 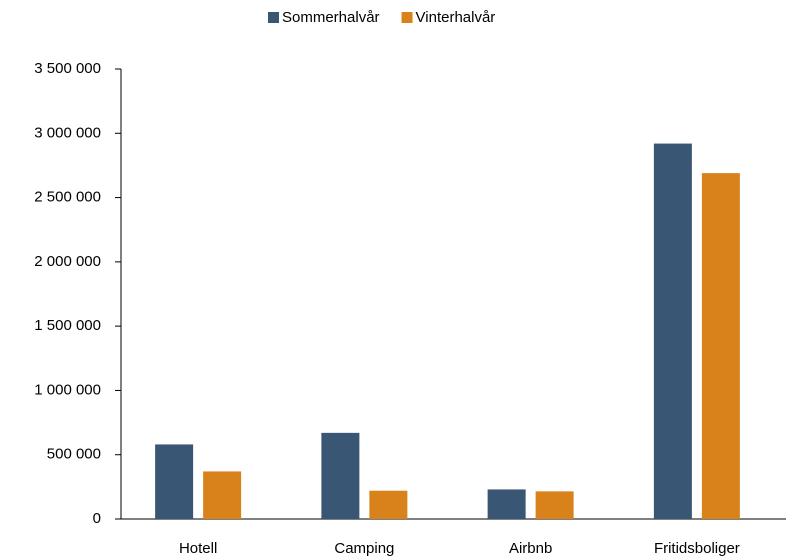 What do you see at coordinates (67, 197) in the screenshot?
I see `y-tick-label: 2 500 000` at bounding box center [67, 197].